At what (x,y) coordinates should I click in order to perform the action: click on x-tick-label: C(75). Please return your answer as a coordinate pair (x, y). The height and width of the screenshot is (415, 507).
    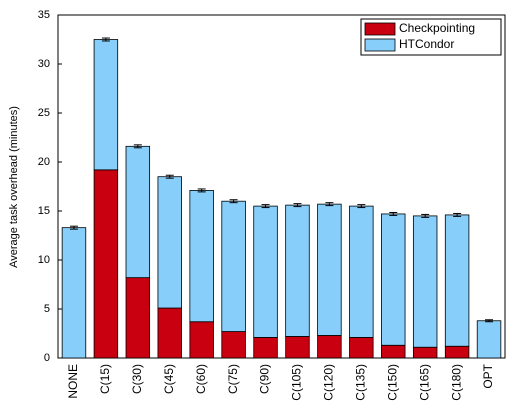
    Looking at the image, I should click on (233, 379).